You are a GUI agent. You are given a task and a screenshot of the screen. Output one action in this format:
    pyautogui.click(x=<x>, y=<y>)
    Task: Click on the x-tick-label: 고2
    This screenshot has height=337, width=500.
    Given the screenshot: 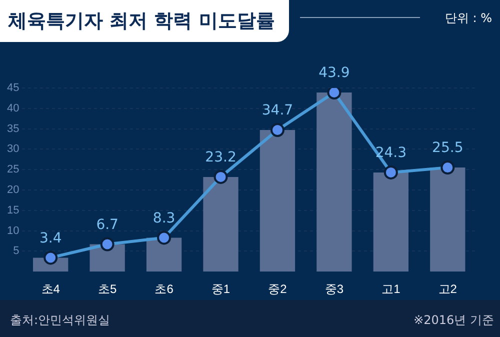 What is the action you would take?
    pyautogui.click(x=448, y=289)
    